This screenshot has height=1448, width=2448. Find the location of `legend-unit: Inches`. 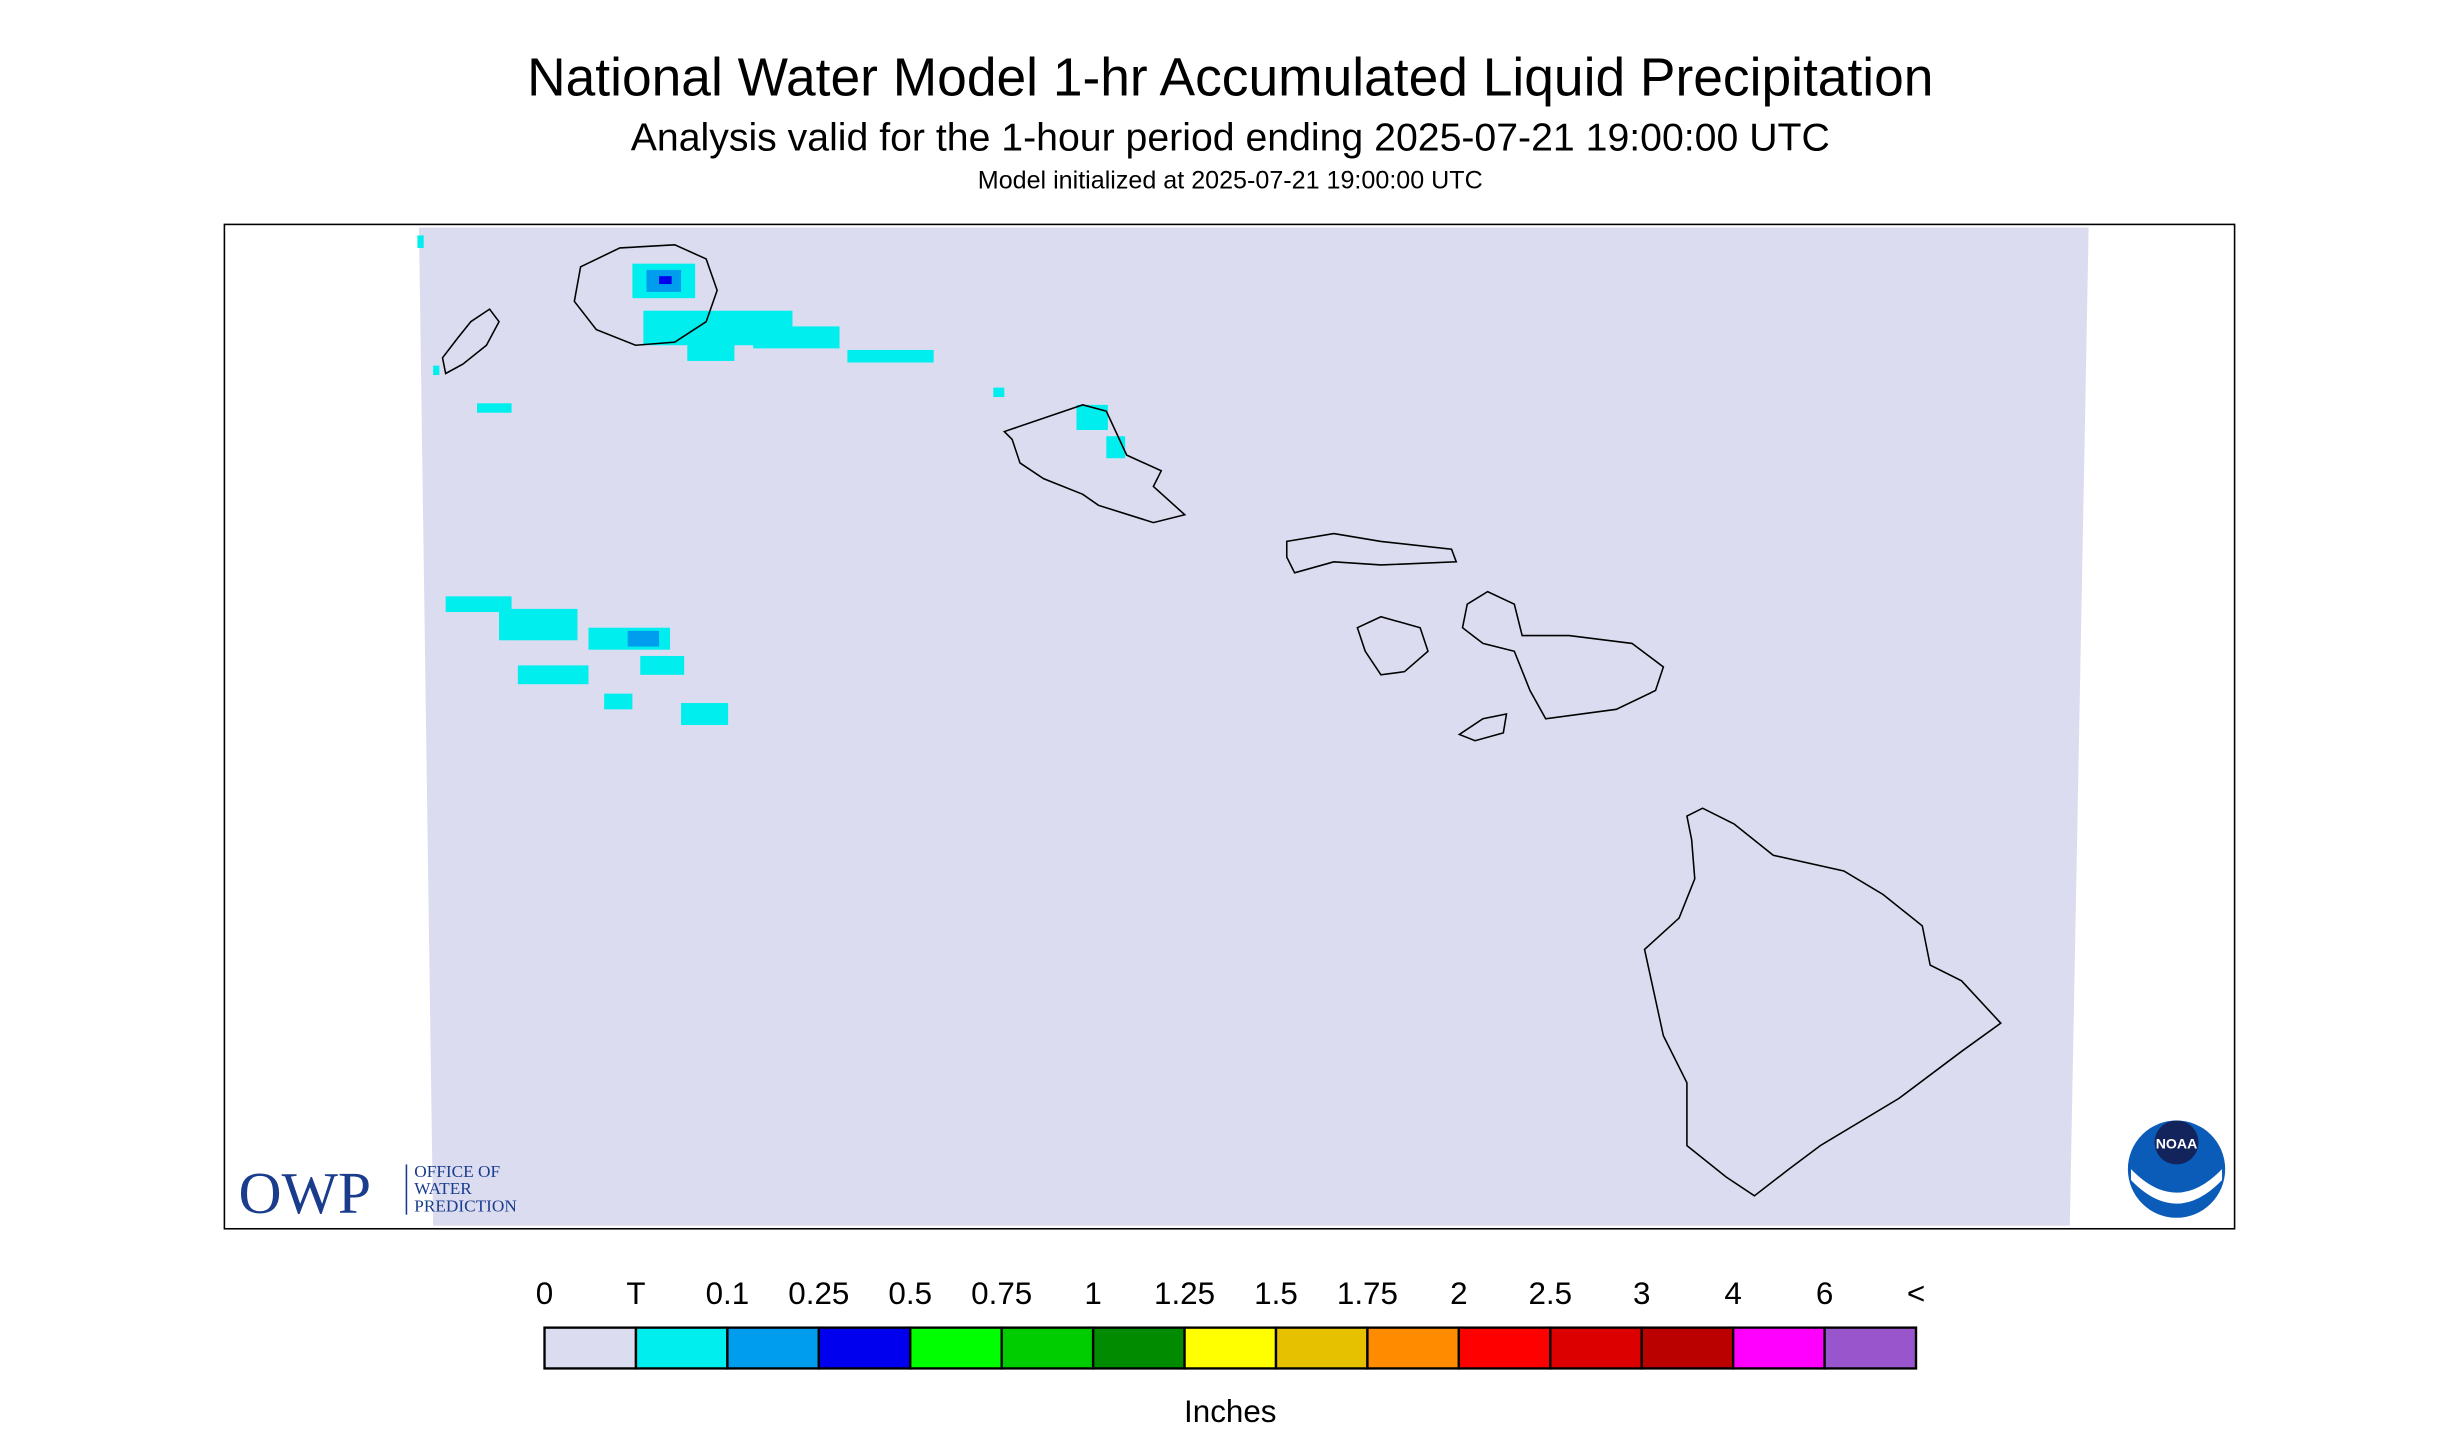

legend-unit: Inches is located at coordinates (1230, 1411).